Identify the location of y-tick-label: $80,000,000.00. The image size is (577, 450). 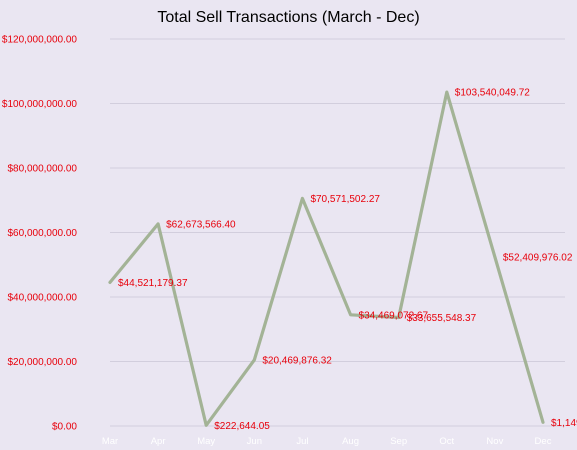
(42, 169).